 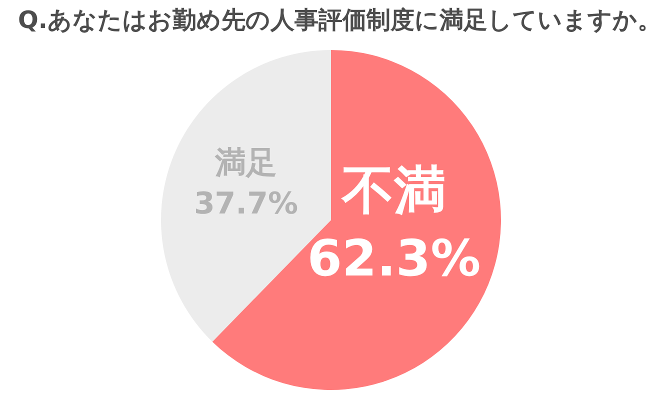 What do you see at coordinates (394, 259) in the screenshot?
I see `data-label: 62.3%` at bounding box center [394, 259].